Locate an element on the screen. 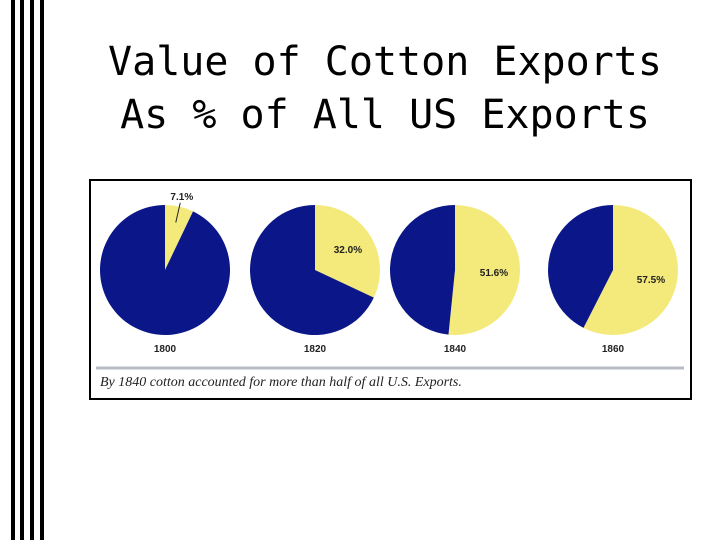 The image size is (720, 540). data-label: 32.0% is located at coordinates (348, 250).